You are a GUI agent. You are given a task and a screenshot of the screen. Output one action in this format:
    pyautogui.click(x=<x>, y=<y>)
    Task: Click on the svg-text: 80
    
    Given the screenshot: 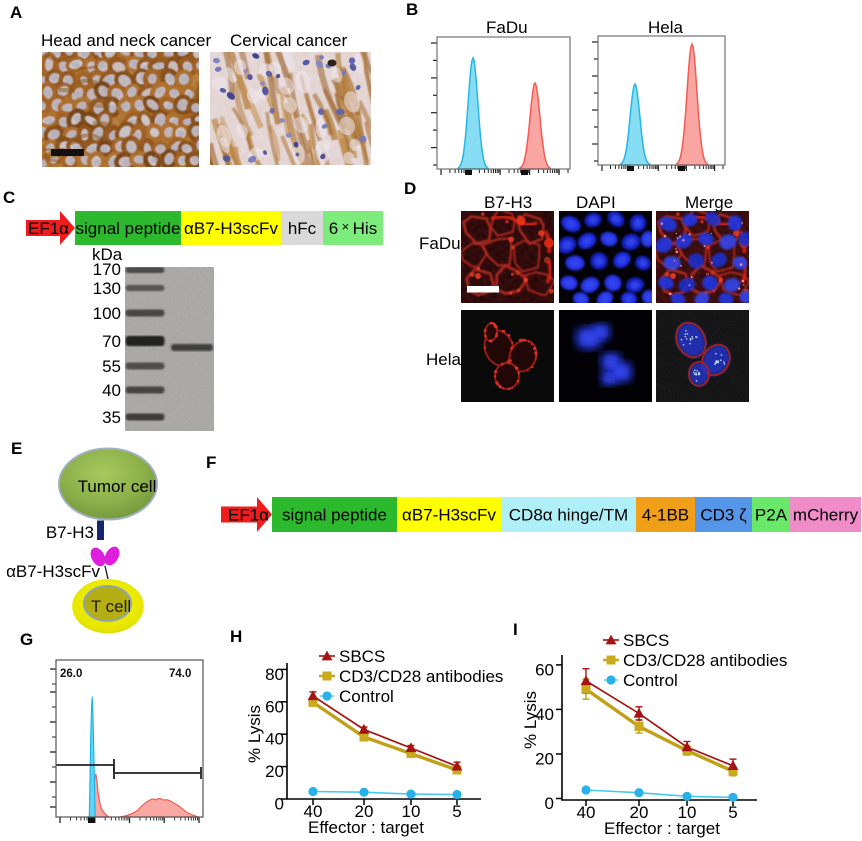 What is the action you would take?
    pyautogui.click(x=274, y=674)
    